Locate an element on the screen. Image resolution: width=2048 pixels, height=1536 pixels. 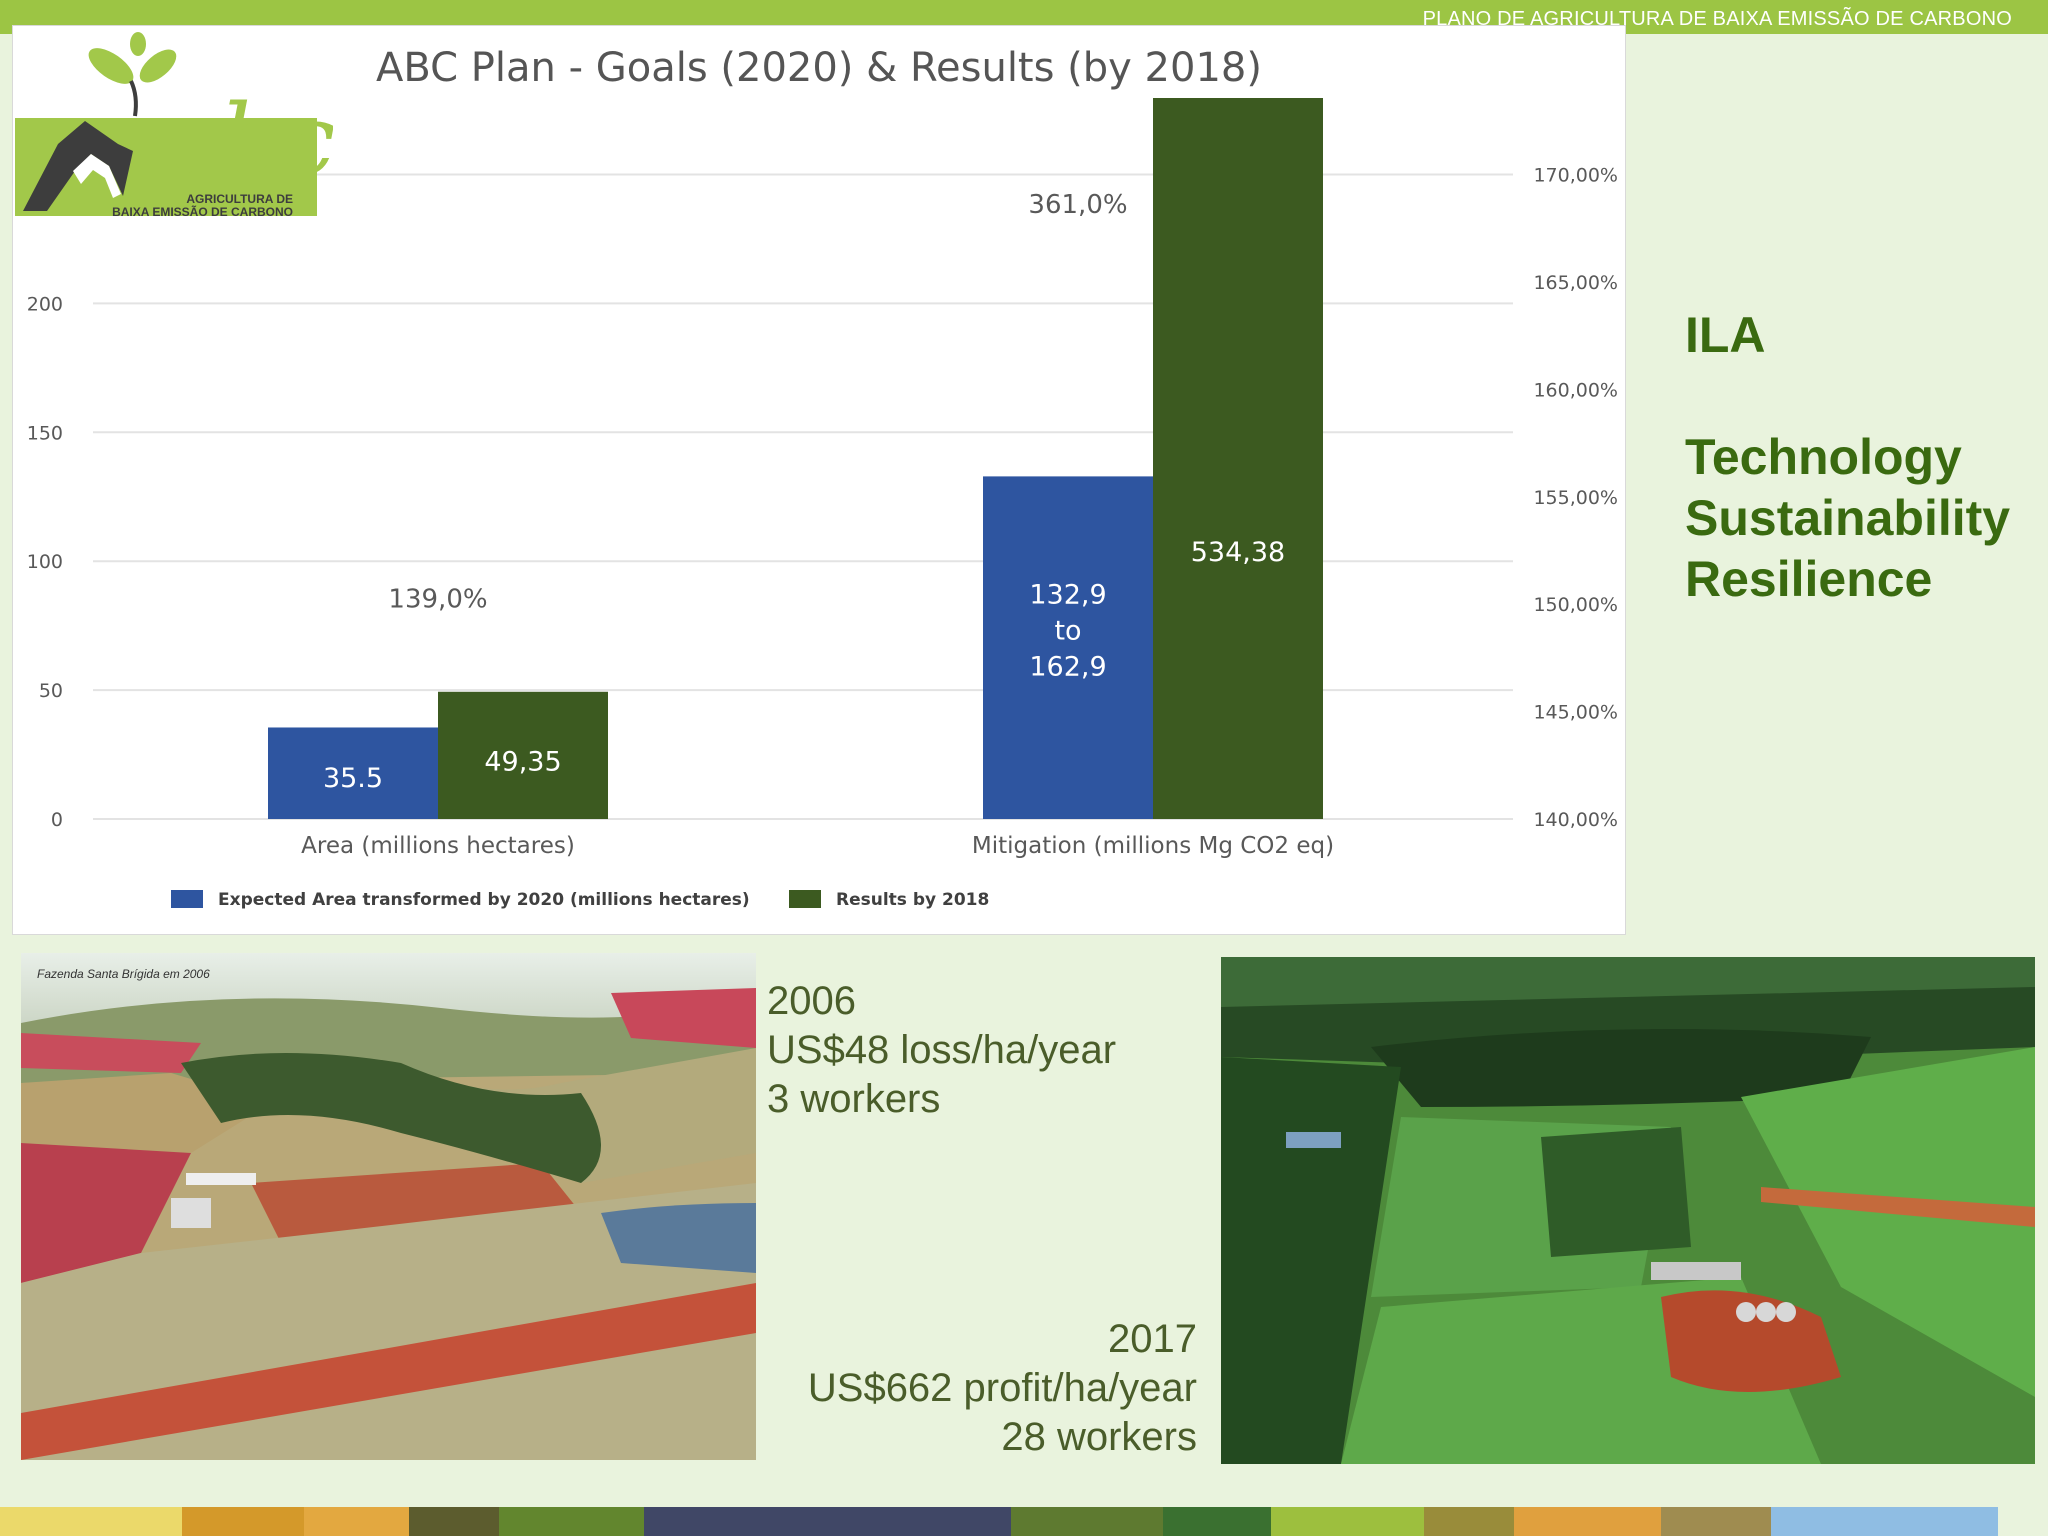
y2-tick-label: 145,00% is located at coordinates (1575, 713).